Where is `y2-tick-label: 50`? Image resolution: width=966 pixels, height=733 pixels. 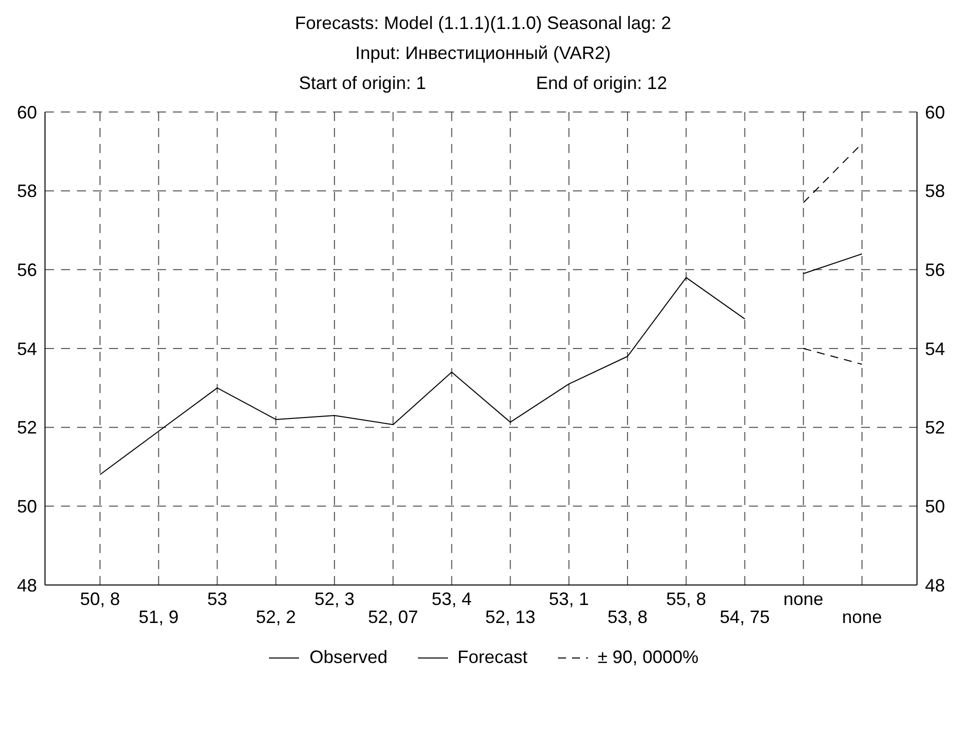
y2-tick-label: 50 is located at coordinates (935, 506).